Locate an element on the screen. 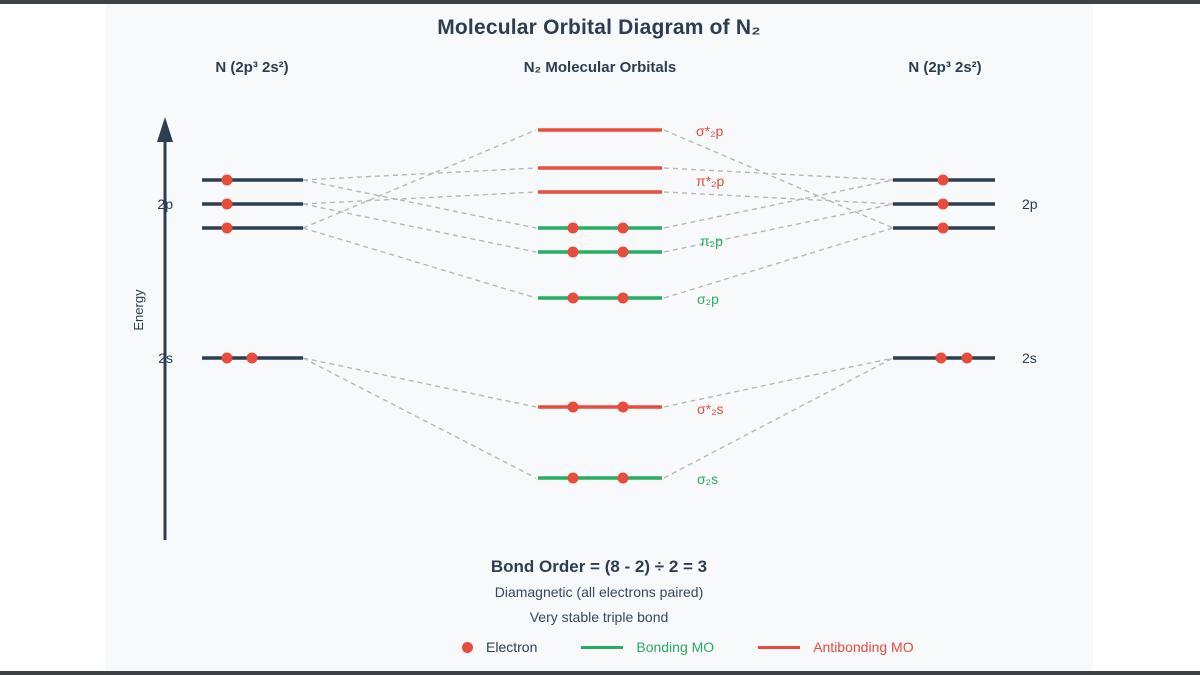 The height and width of the screenshot is (675, 1200). magnetism-text: Diamagnetic (all electrons paired) is located at coordinates (599, 592).